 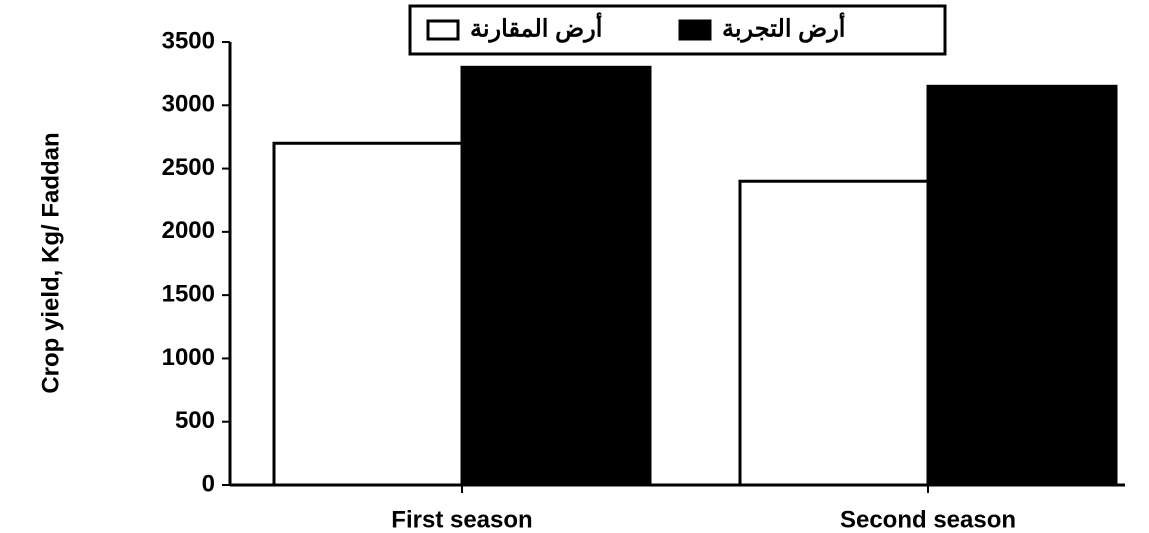 What do you see at coordinates (208, 483) in the screenshot?
I see `y-tick-label: 0` at bounding box center [208, 483].